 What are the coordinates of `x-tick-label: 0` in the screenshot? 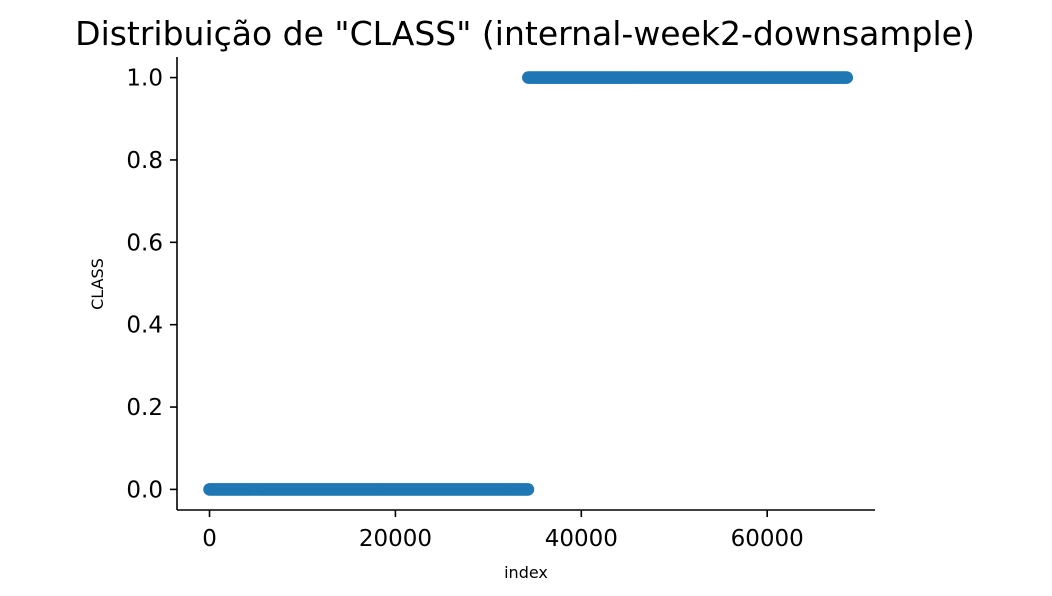 It's located at (209, 539).